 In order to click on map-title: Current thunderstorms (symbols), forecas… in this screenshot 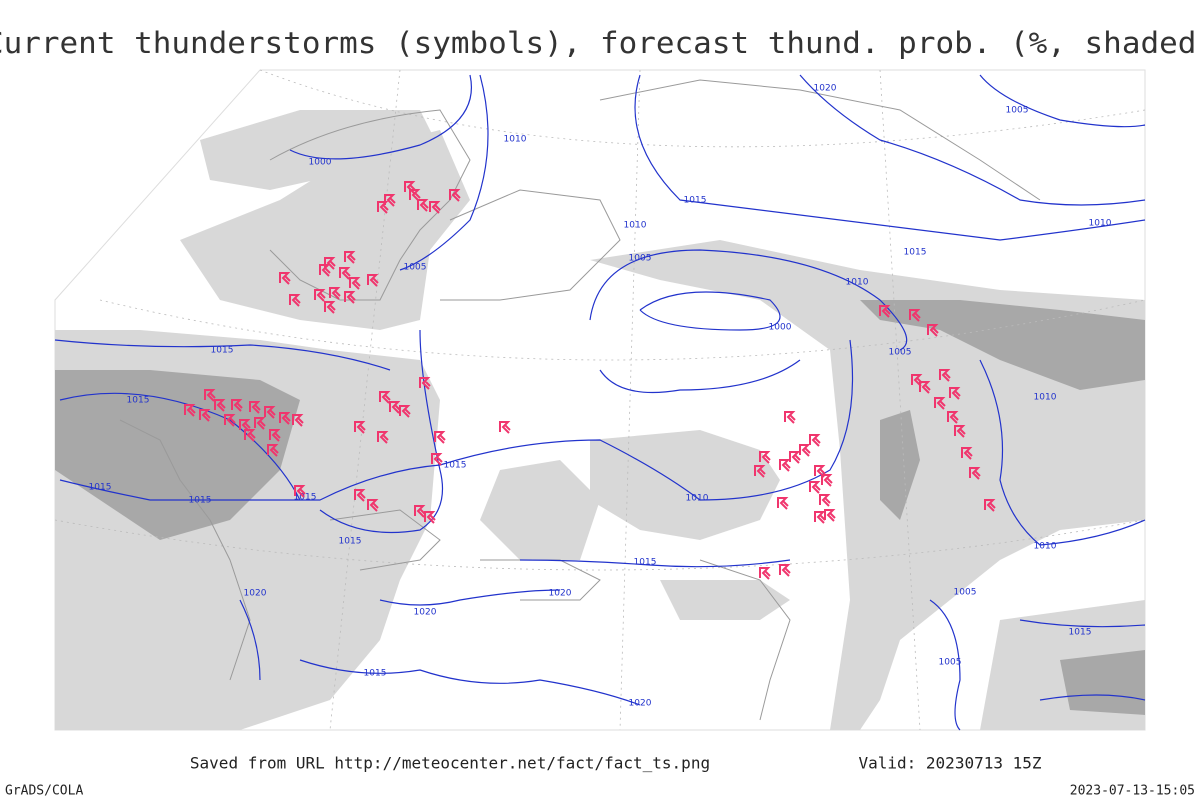, I will do `click(600, 43)`.